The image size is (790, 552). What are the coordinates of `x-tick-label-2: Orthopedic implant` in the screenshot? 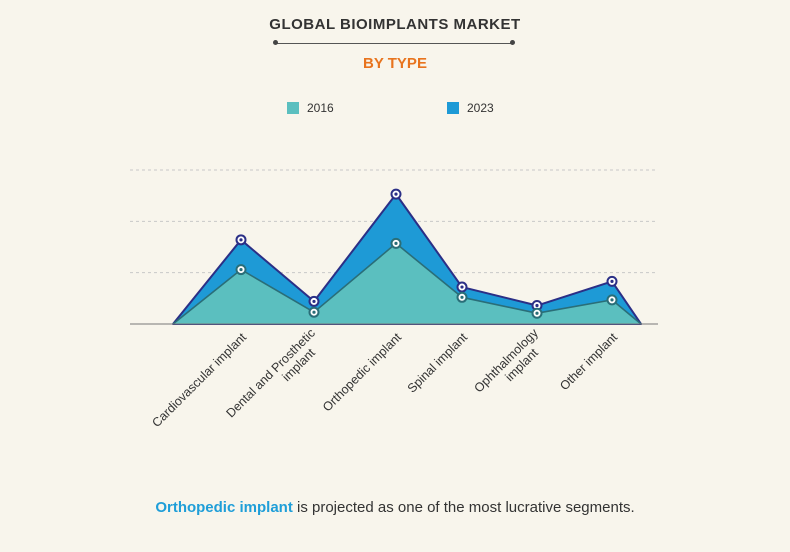 It's located at (362, 372).